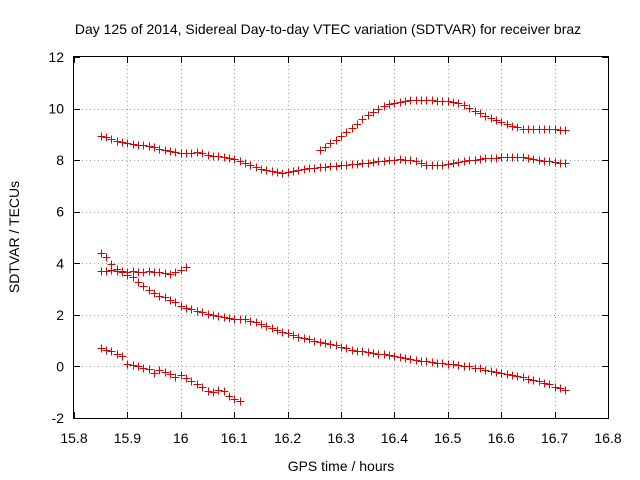 The height and width of the screenshot is (480, 640). Describe the element at coordinates (60, 212) in the screenshot. I see `y-tick-label: 6` at that location.